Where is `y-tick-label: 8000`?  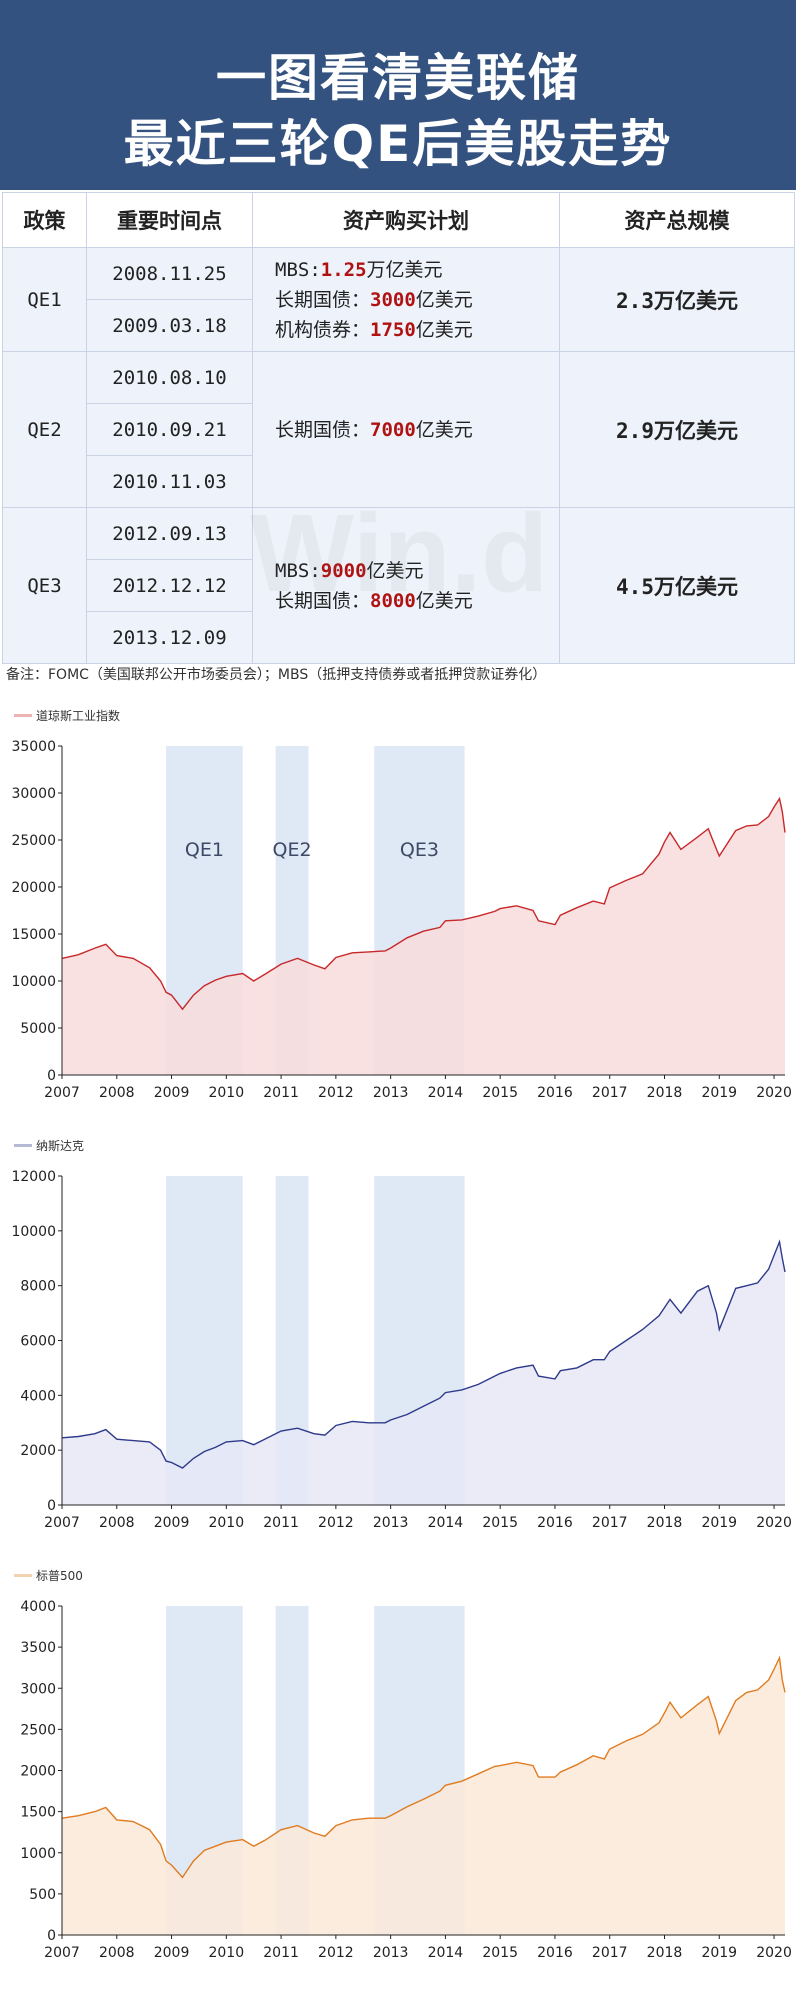
y-tick-label: 8000 is located at coordinates (38, 1287).